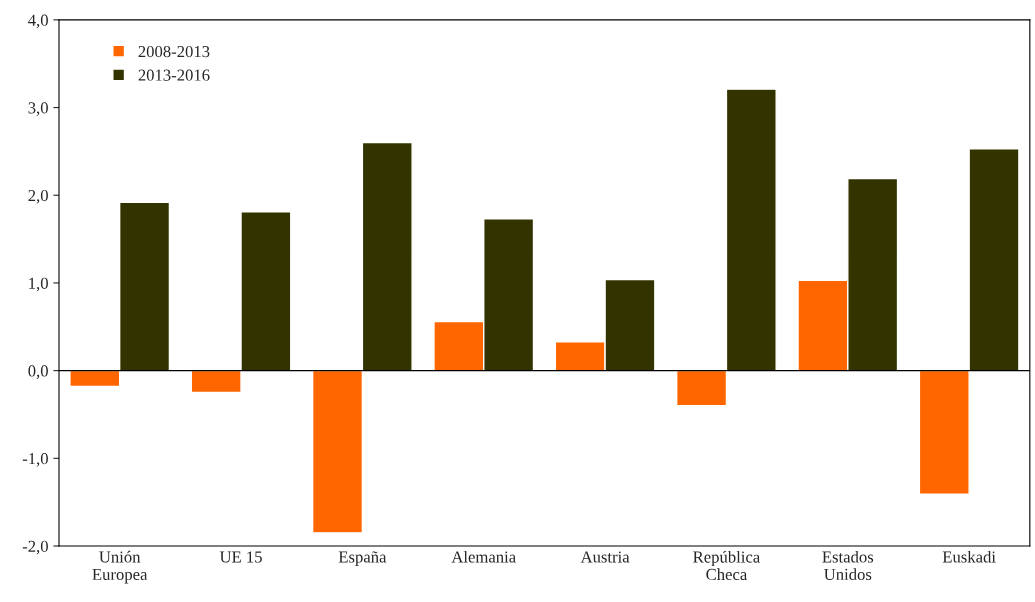 Image resolution: width=1035 pixels, height=602 pixels. I want to click on y-tick-label: 3,0, so click(38, 109).